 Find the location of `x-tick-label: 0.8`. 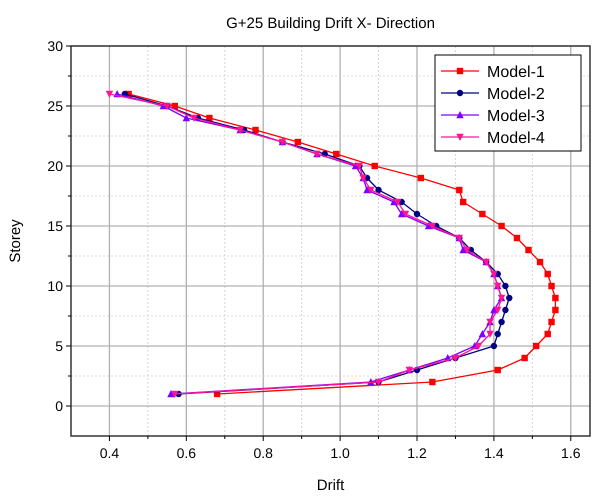

x-tick-label: 0.8 is located at coordinates (263, 453).